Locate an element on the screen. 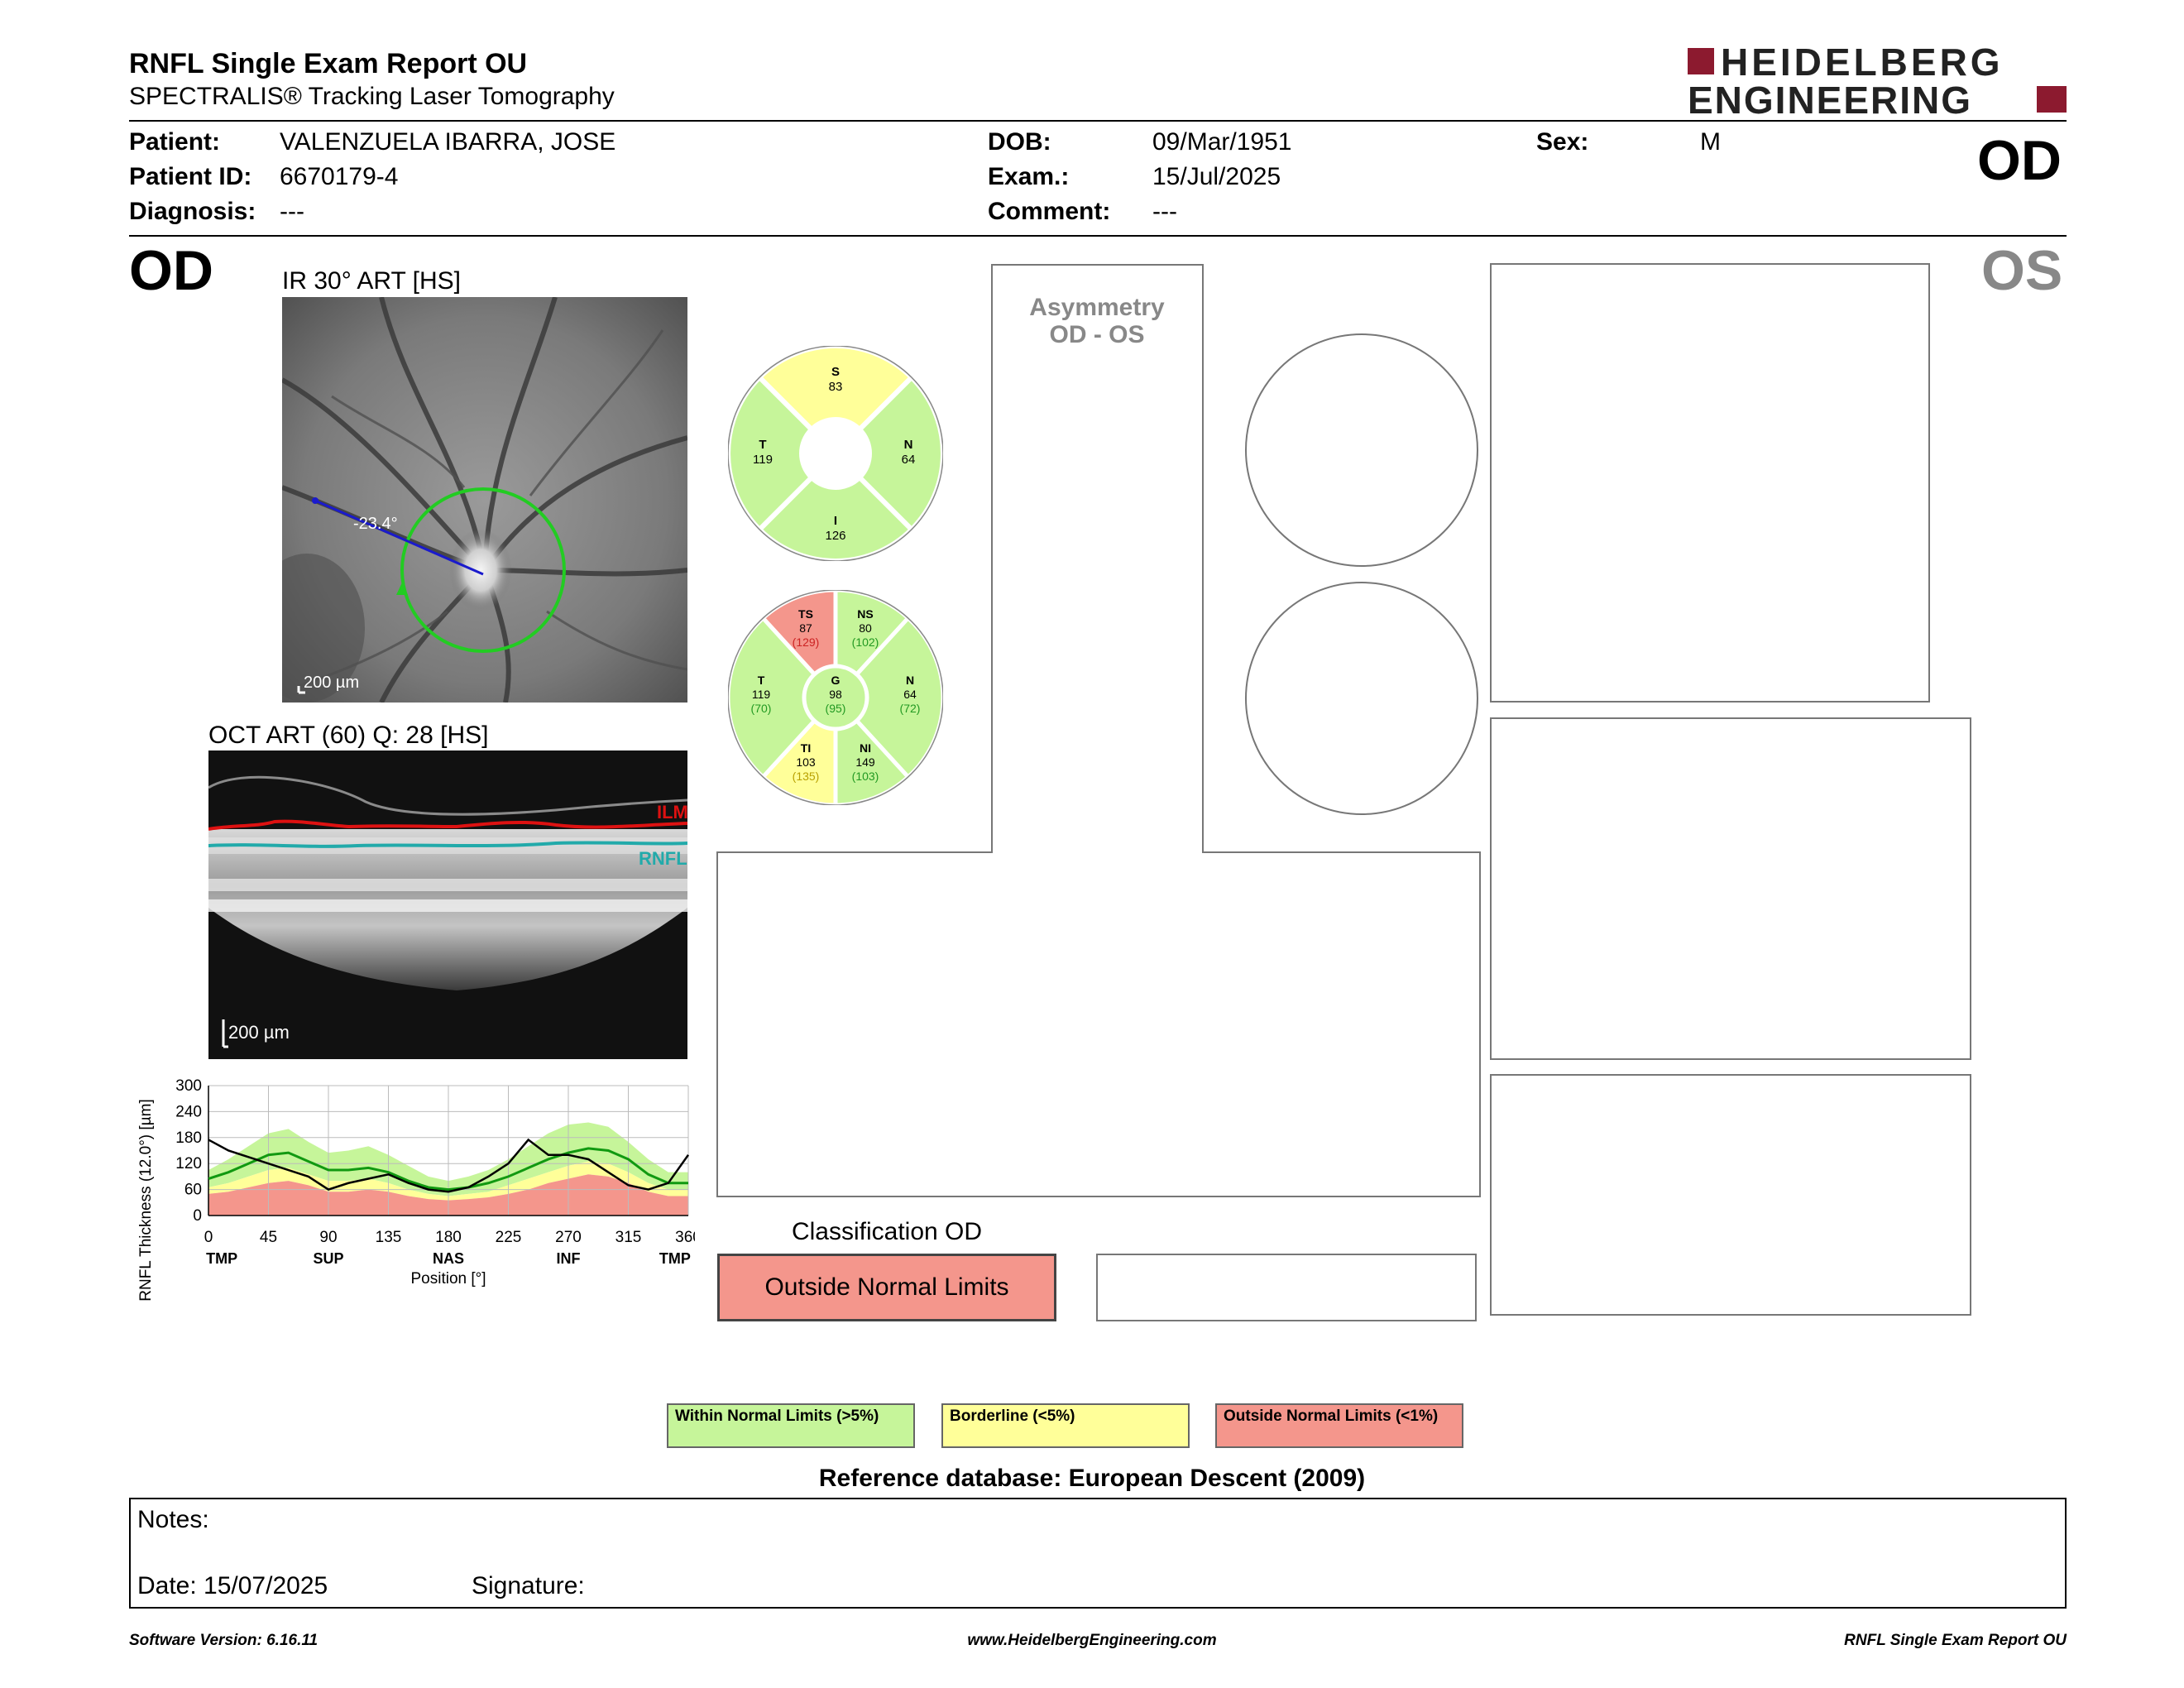  x-region-label: INF is located at coordinates (569, 1258).